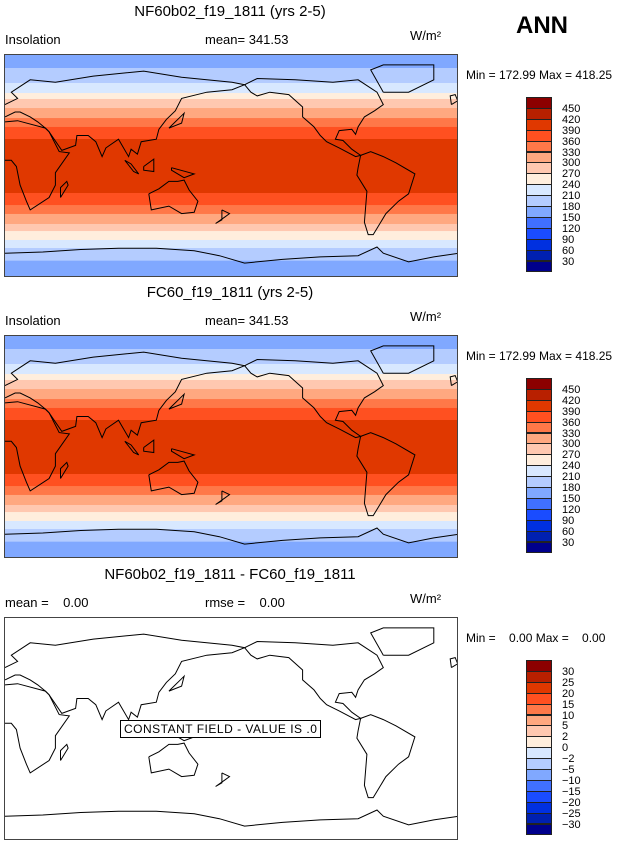 This screenshot has width=644, height=844. What do you see at coordinates (33, 320) in the screenshot?
I see `panel2-variable: Insolation` at bounding box center [33, 320].